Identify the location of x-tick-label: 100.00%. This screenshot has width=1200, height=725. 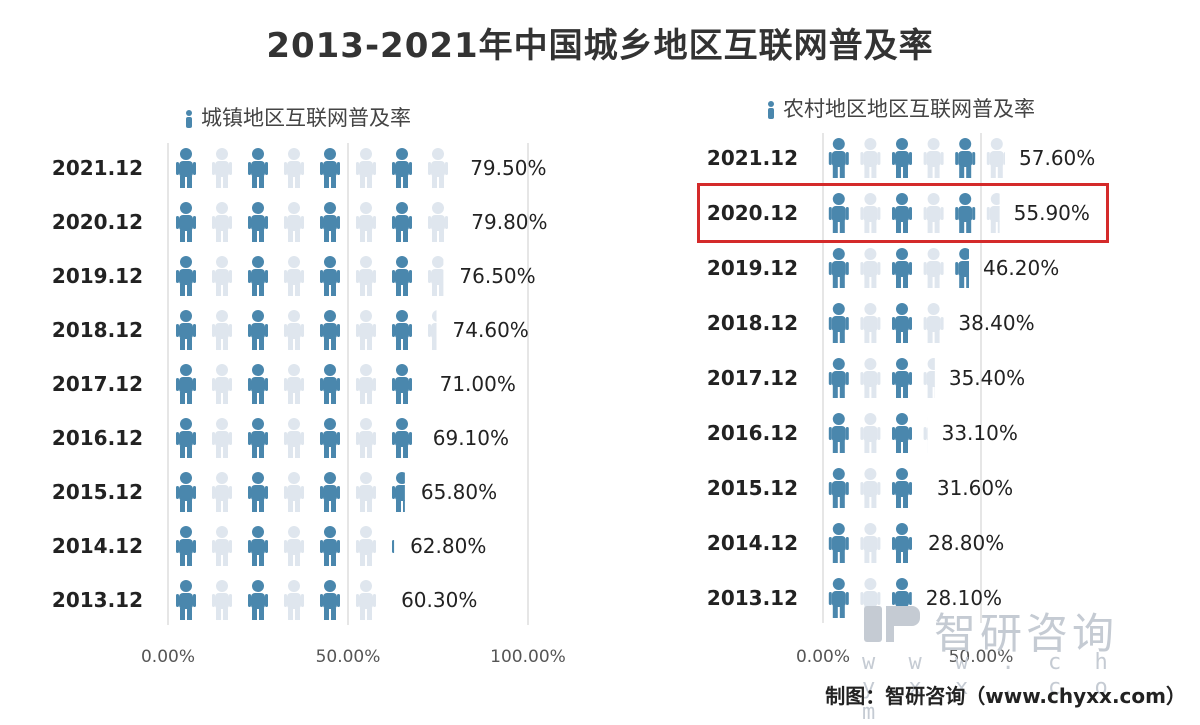
(528, 657).